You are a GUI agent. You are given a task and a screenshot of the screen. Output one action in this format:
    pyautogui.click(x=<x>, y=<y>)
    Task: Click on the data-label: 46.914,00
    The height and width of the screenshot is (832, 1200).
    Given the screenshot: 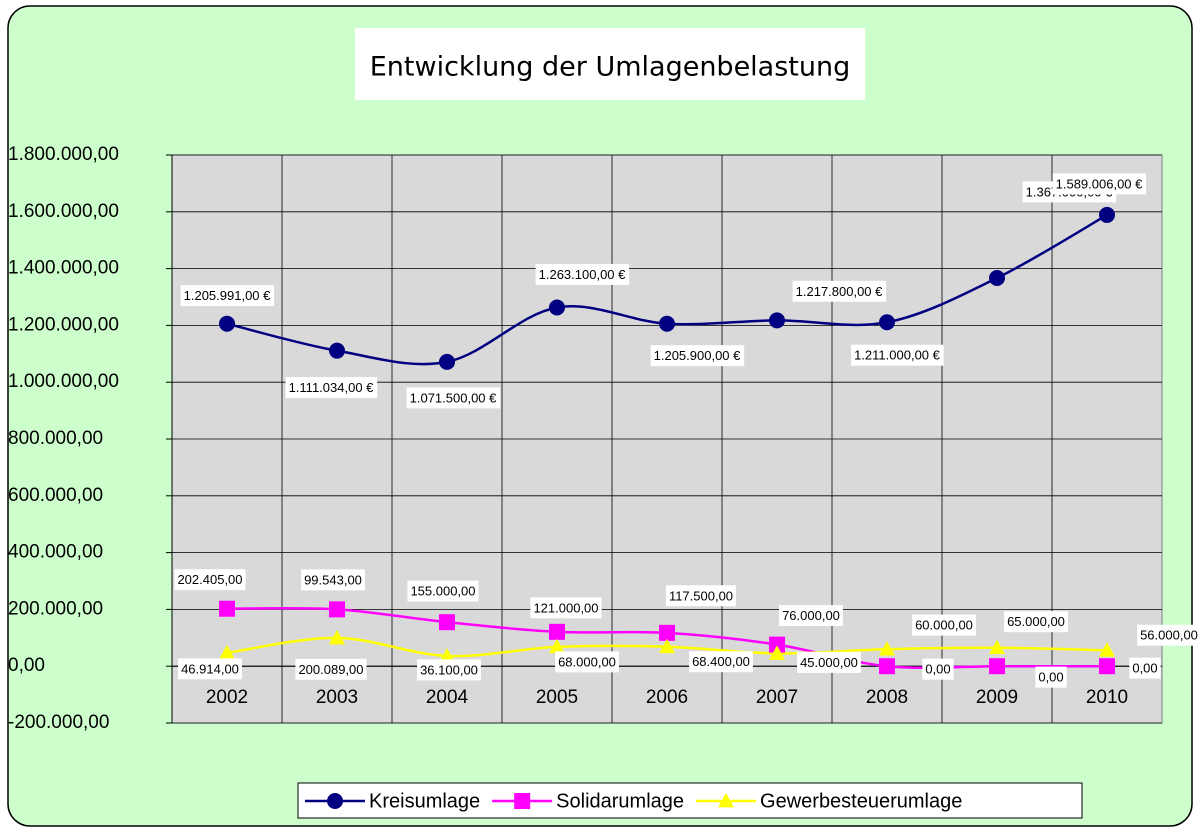 What is the action you would take?
    pyautogui.click(x=210, y=668)
    